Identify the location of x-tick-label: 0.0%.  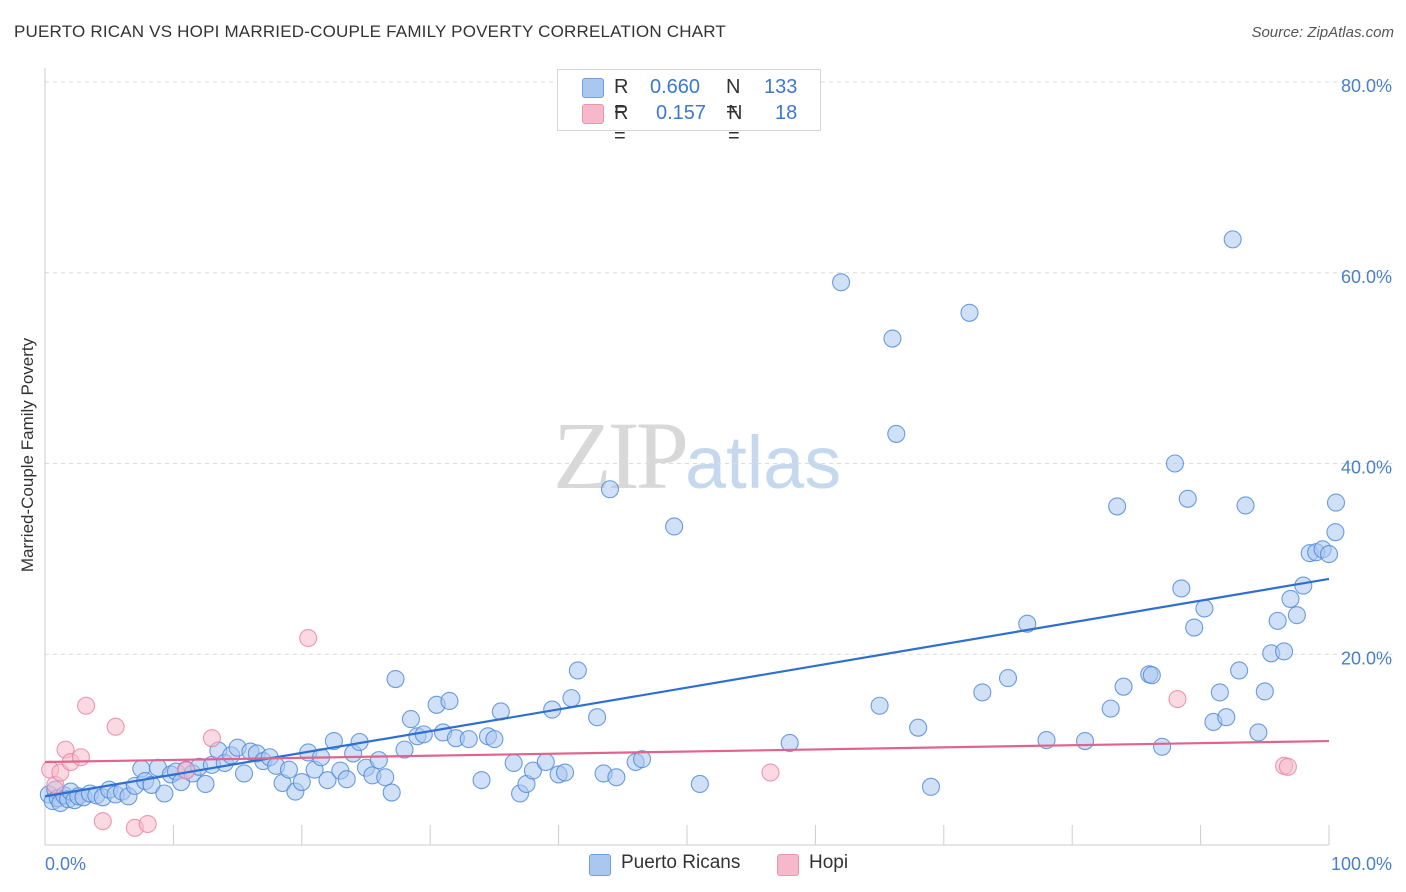
(65, 864).